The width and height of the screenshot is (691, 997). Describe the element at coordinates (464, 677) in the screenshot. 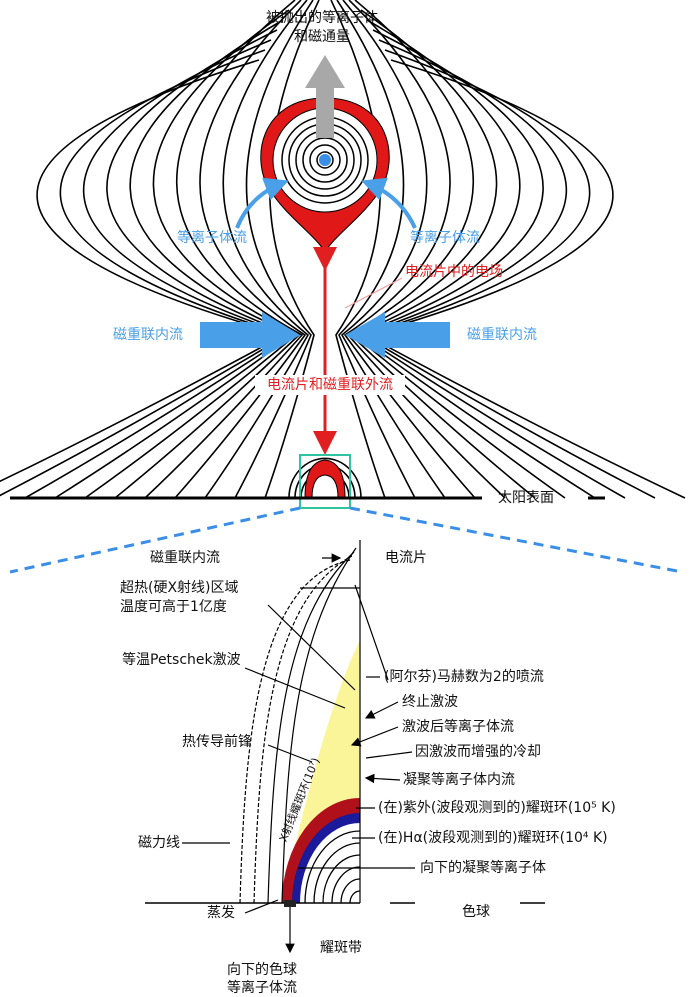

I see `label: (阿尔芬)马赫数为2的喷流` at that location.